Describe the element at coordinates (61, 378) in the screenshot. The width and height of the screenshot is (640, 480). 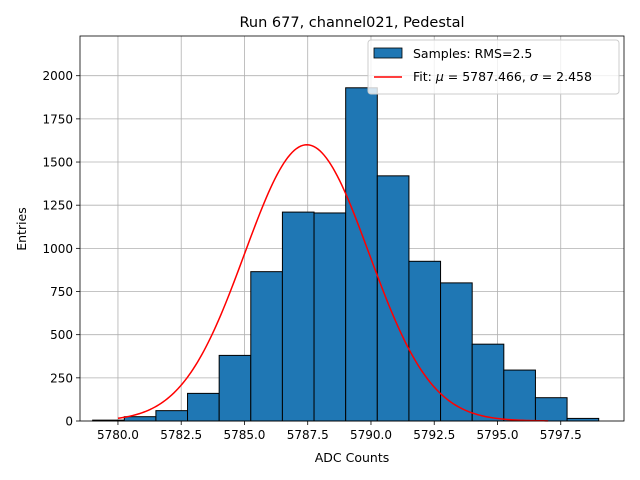
I see `y-tick-label: 250` at that location.